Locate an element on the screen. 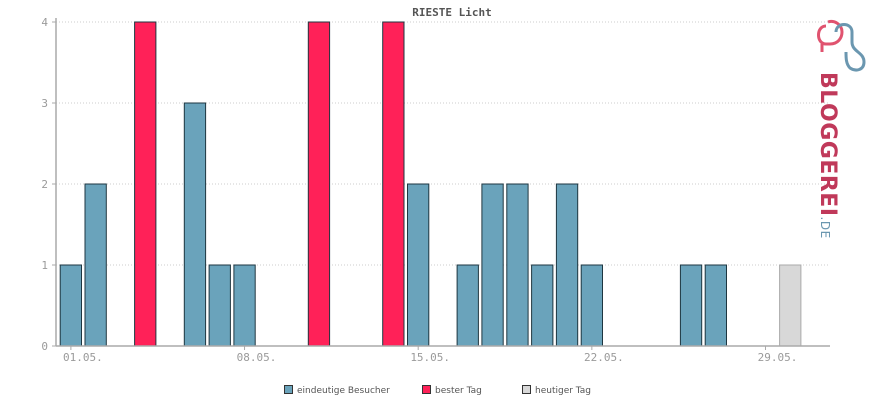 This screenshot has height=400, width=870. x-axis-ticks: 01.05. 08.05. 15.05. 22.05. 29.05. is located at coordinates (430, 355).